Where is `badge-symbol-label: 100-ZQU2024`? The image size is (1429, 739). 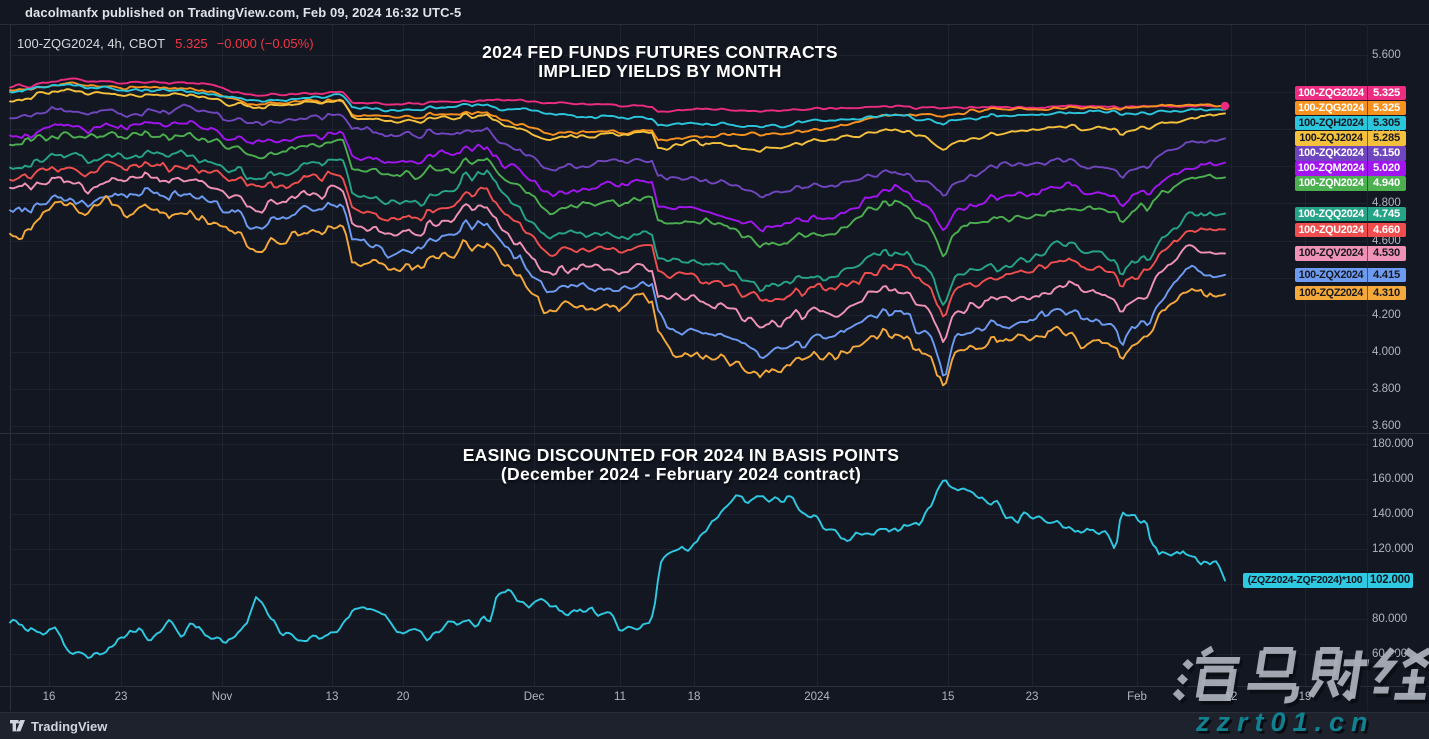
badge-symbol-label: 100-ZQU2024 is located at coordinates (1331, 229).